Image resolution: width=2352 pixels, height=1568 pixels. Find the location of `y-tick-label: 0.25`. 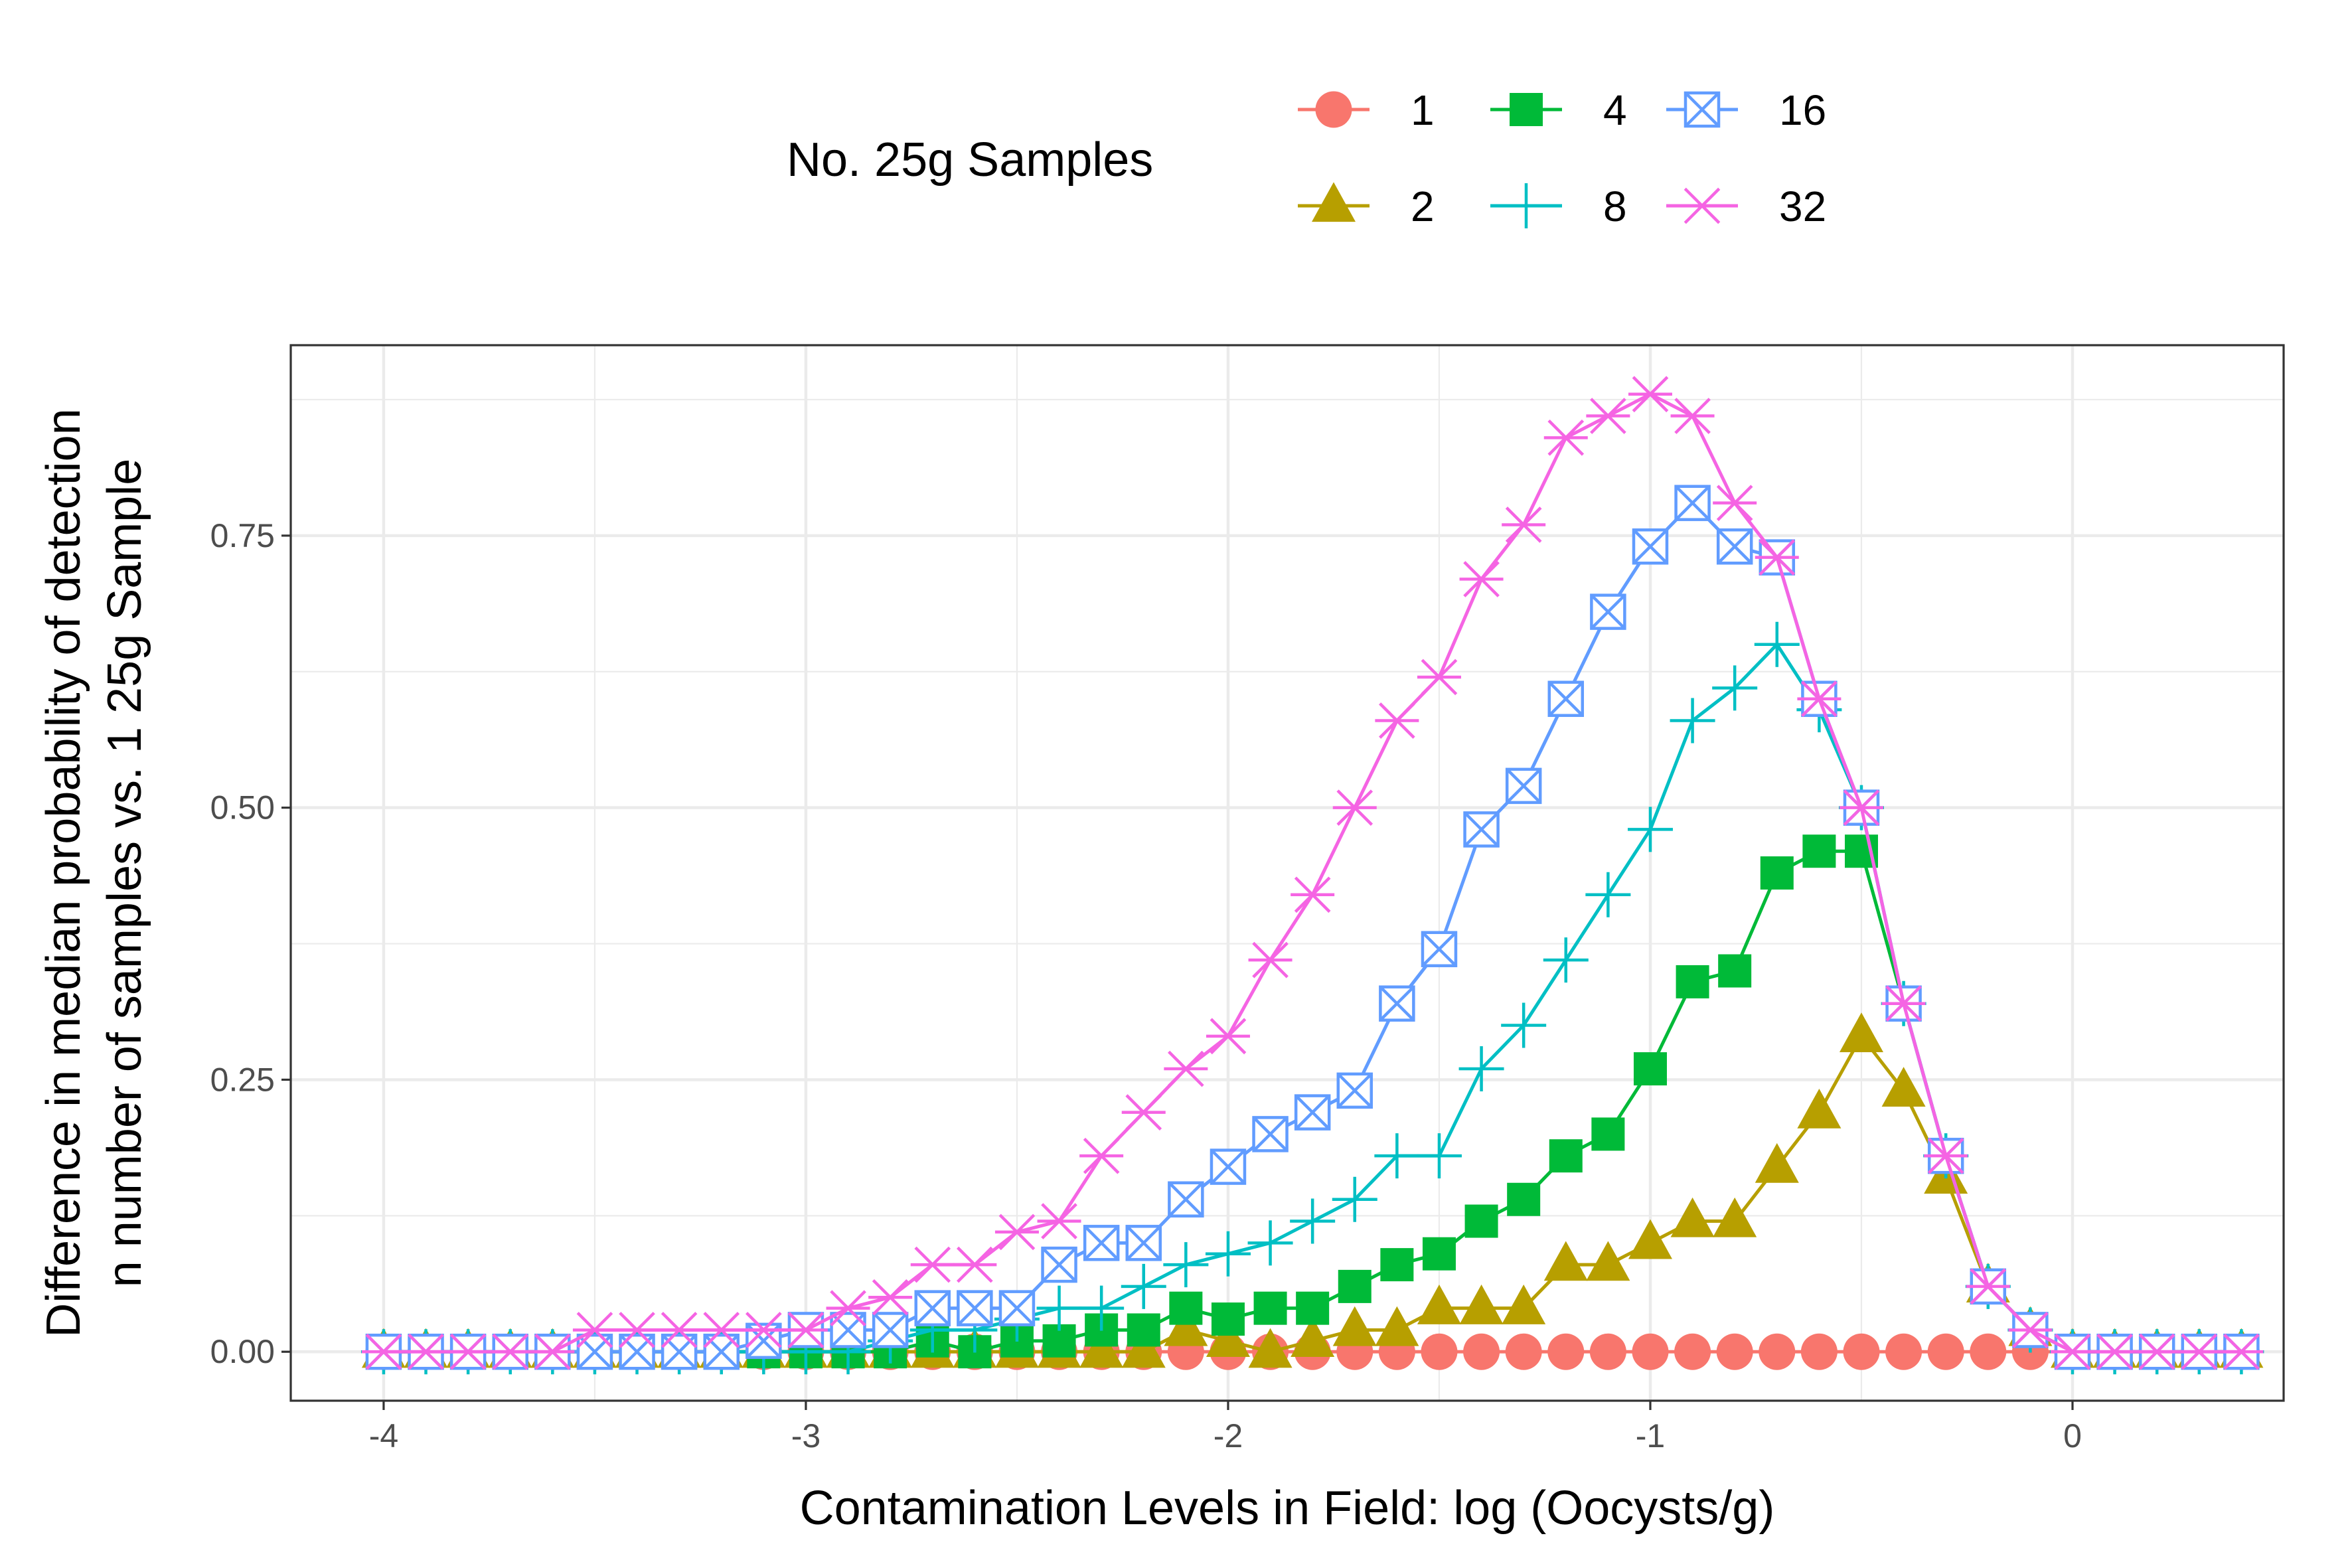

y-tick-label: 0.25 is located at coordinates (243, 1080).